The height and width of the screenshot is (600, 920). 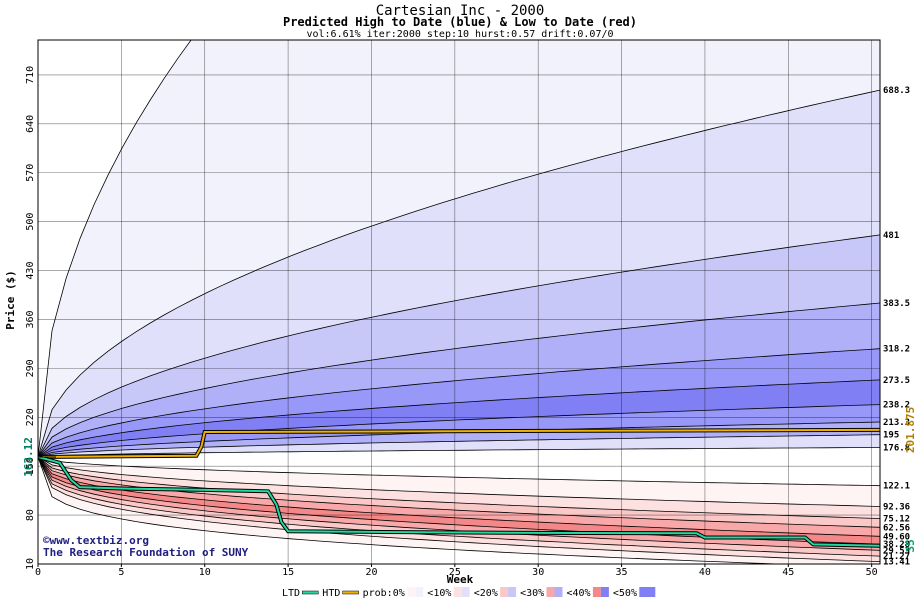 What do you see at coordinates (896, 528) in the screenshot?
I see `low-label-62.56: 62.56` at bounding box center [896, 528].